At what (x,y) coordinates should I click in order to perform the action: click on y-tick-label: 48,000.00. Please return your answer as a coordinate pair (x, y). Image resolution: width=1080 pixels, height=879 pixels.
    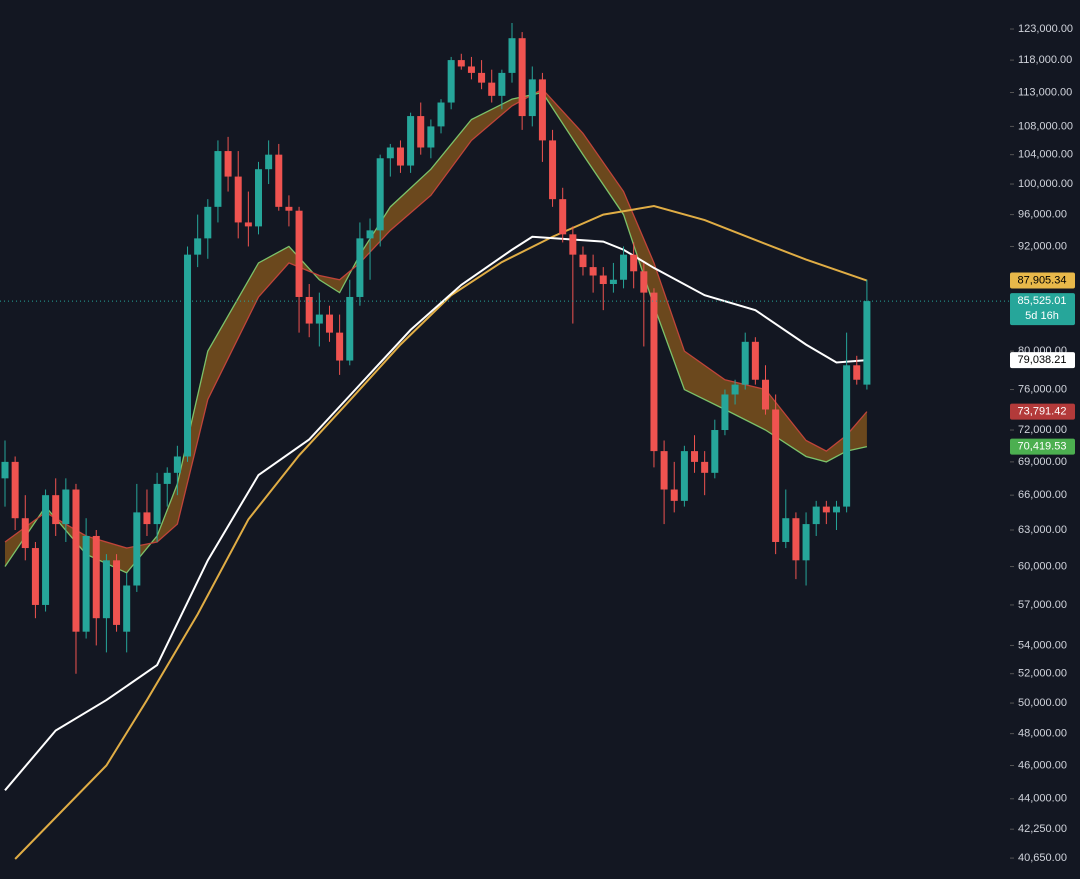
    Looking at the image, I should click on (1042, 734).